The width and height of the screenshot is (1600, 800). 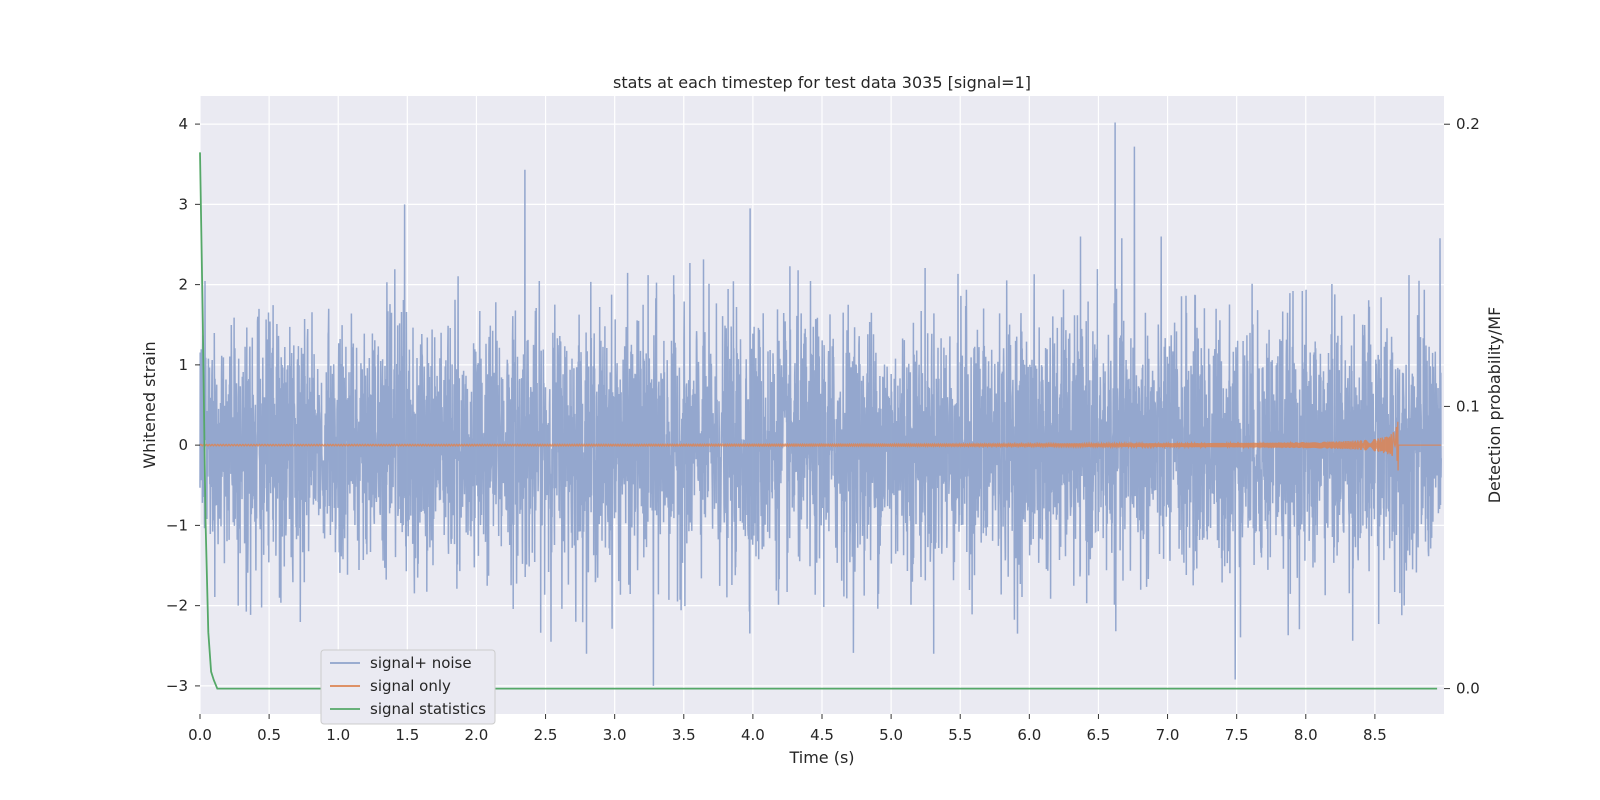 What do you see at coordinates (183, 124) in the screenshot?
I see `y-tick-label: 4` at bounding box center [183, 124].